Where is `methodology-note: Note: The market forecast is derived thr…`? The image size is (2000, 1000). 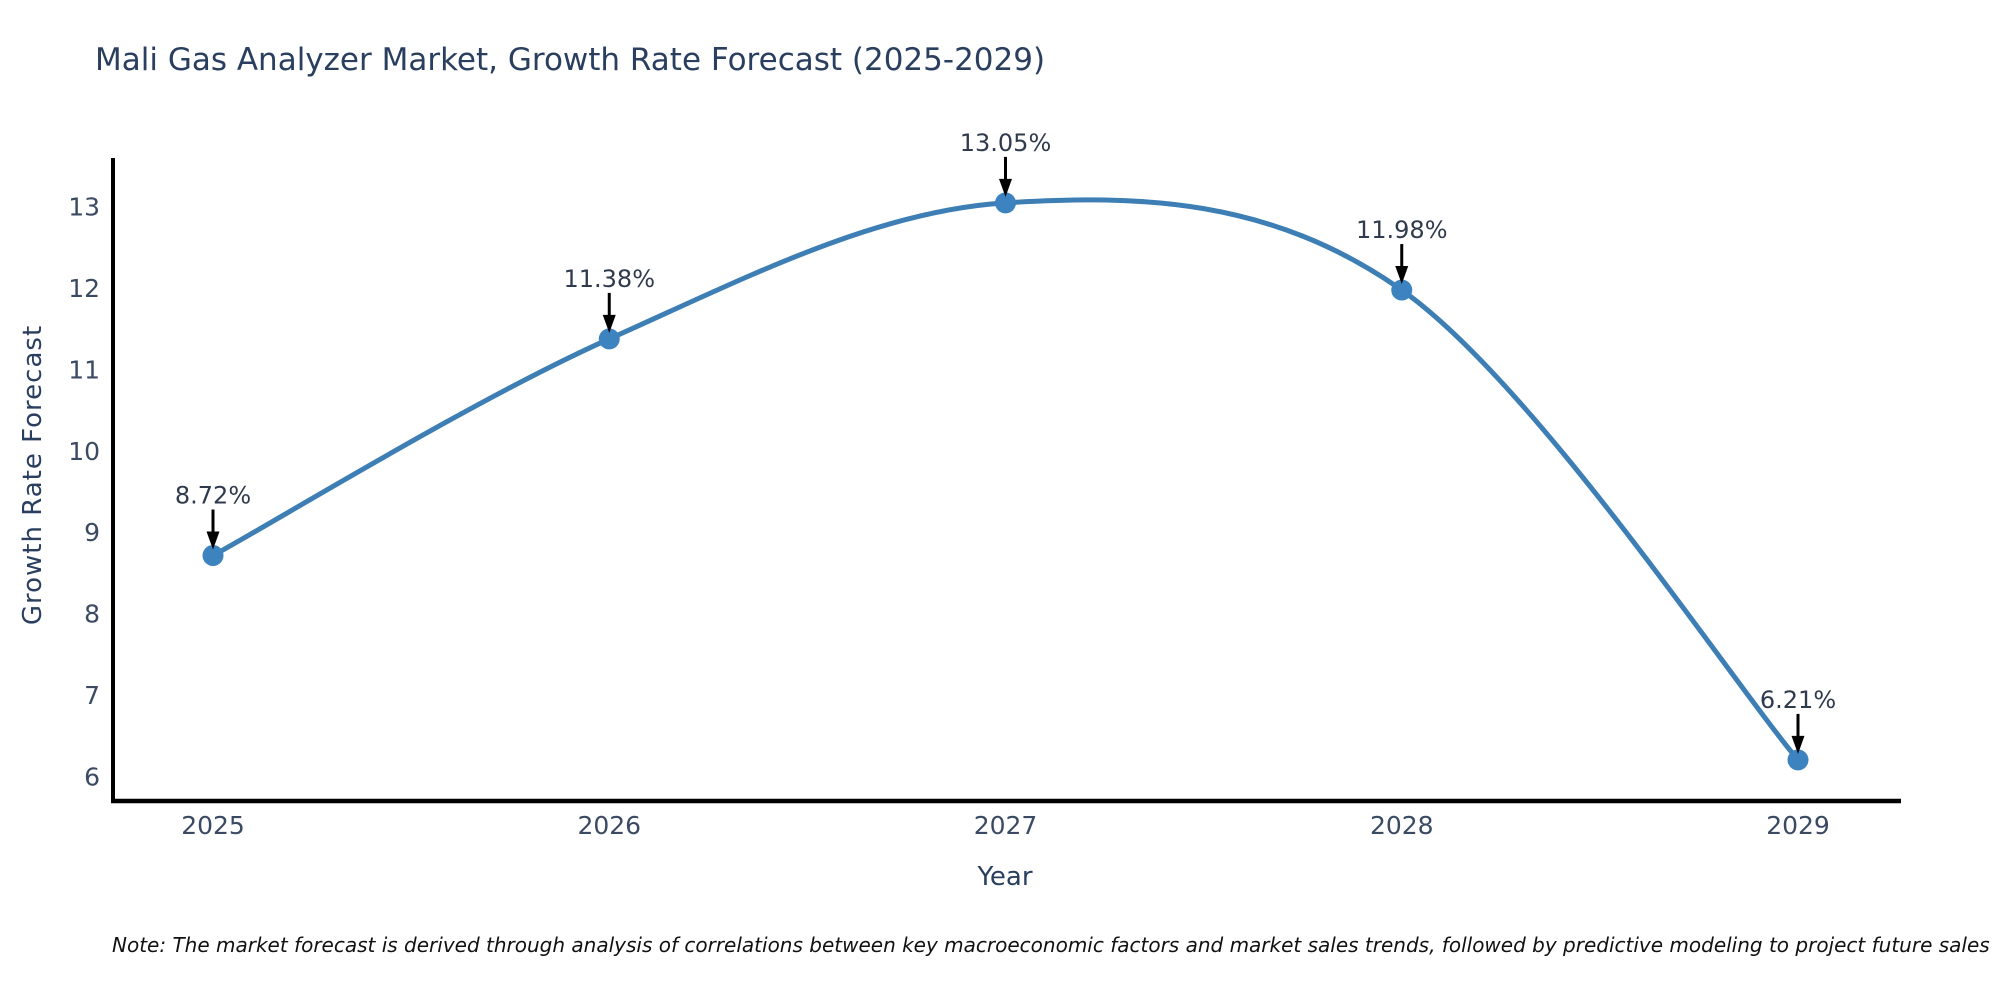
methodology-note: Note: The market forecast is derived thr… is located at coordinates (1051, 945).